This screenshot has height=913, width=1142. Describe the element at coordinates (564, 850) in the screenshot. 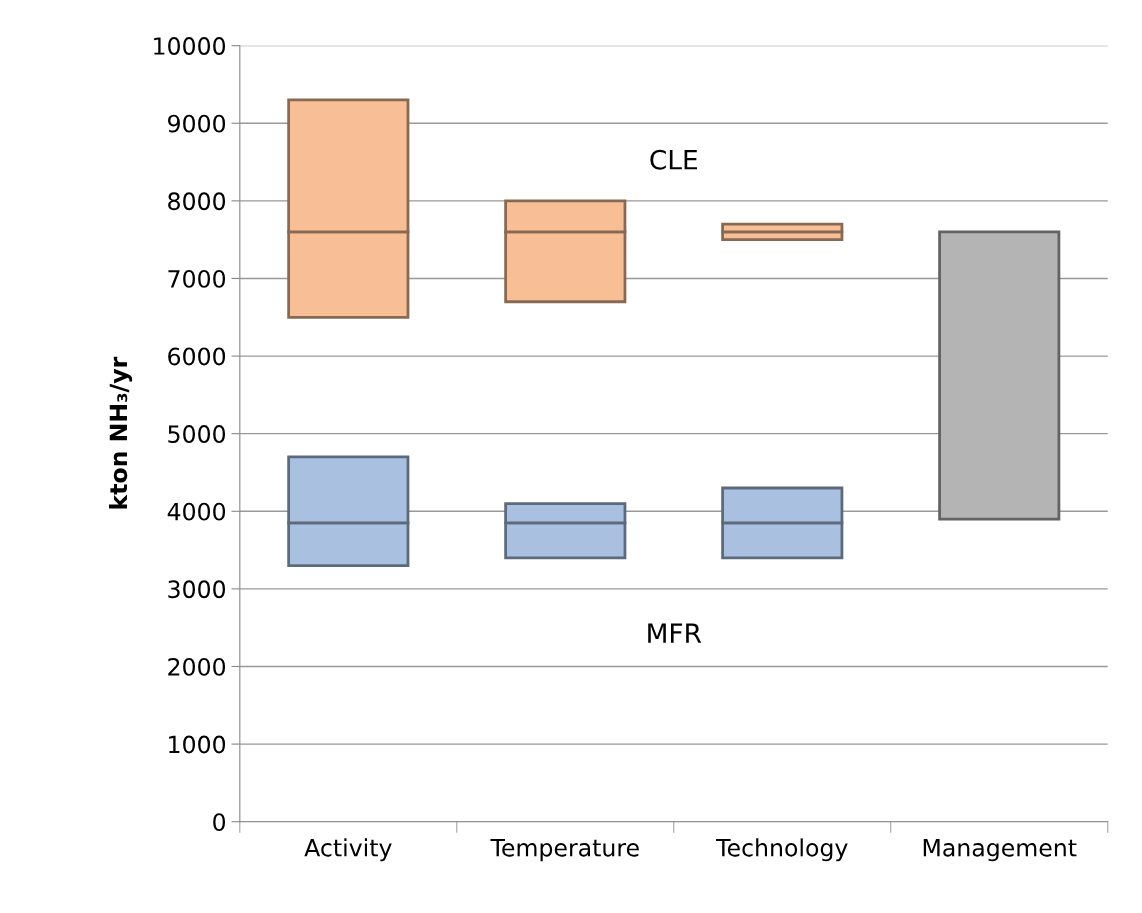

I see `x-tick-label: Temperature` at that location.